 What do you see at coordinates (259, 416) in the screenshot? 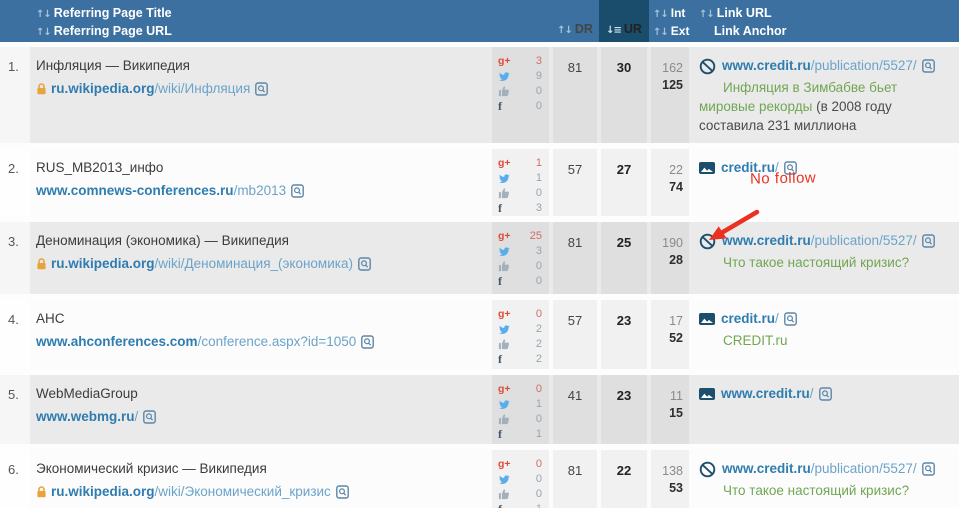
I see `referring-page-url: www.webmg.ru /` at bounding box center [259, 416].